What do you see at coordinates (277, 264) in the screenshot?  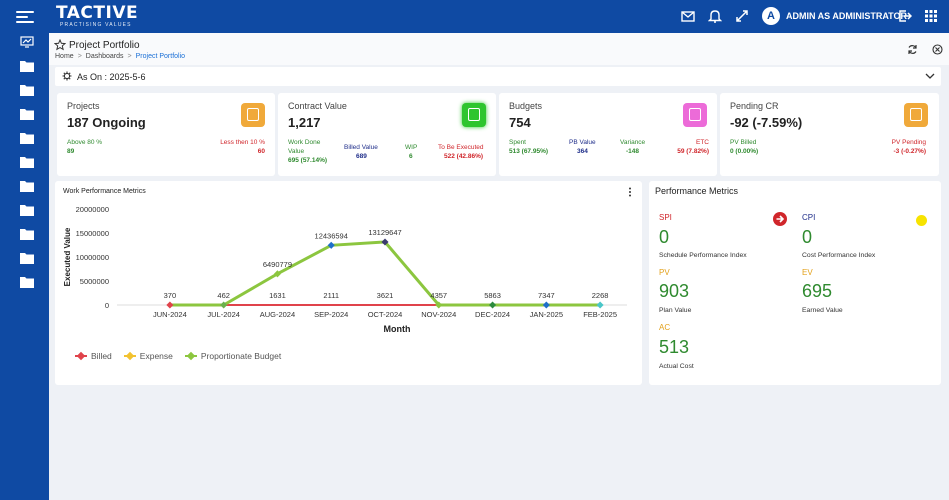 I see `data-label: 6490779` at bounding box center [277, 264].